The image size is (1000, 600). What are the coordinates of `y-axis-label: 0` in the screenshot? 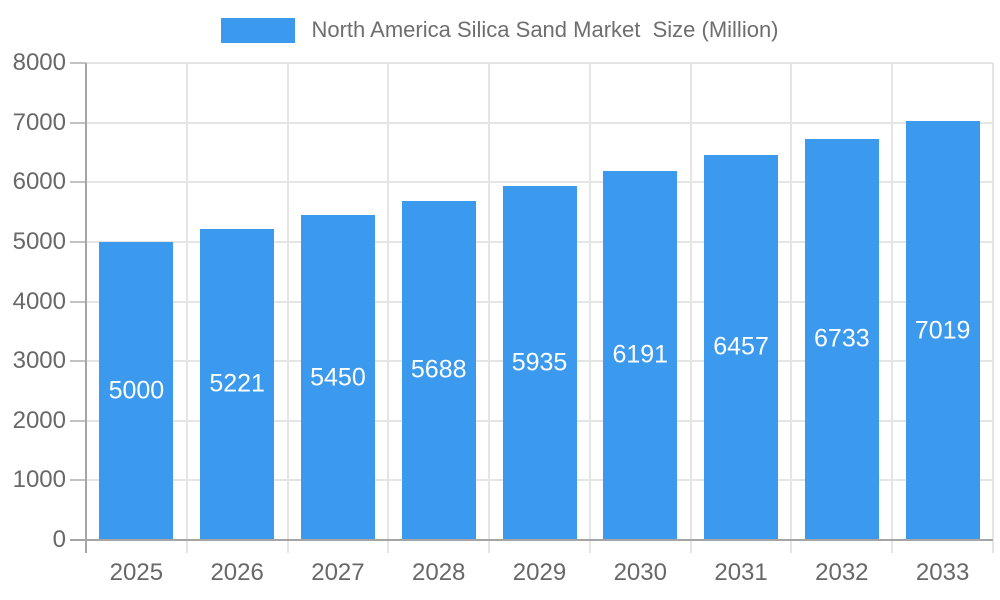 It's located at (59, 539).